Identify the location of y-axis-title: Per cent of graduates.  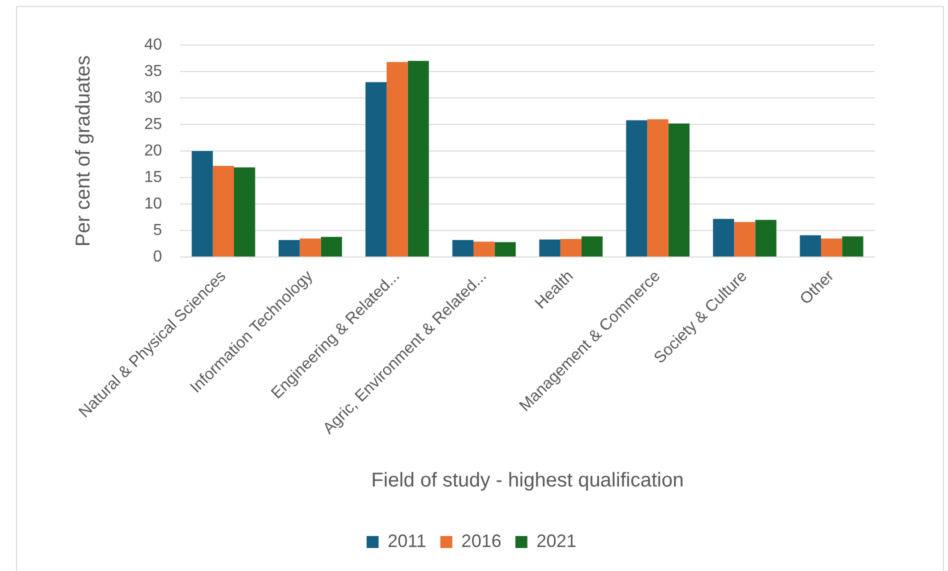
(83, 151).